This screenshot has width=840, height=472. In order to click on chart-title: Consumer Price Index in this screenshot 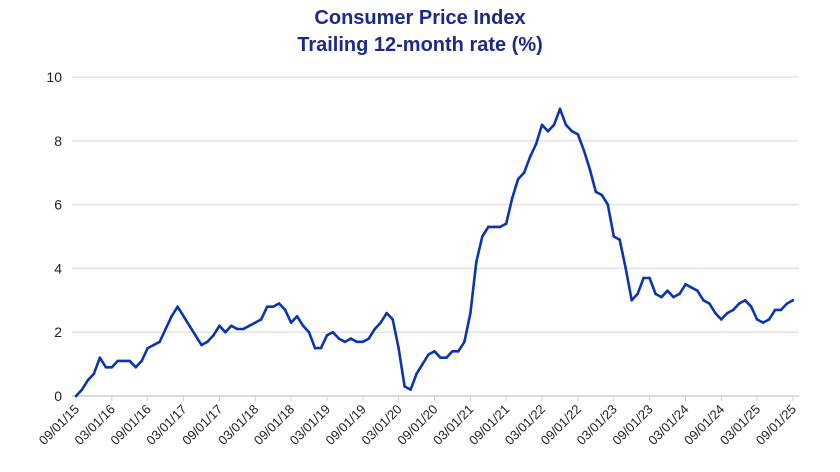, I will do `click(420, 18)`.